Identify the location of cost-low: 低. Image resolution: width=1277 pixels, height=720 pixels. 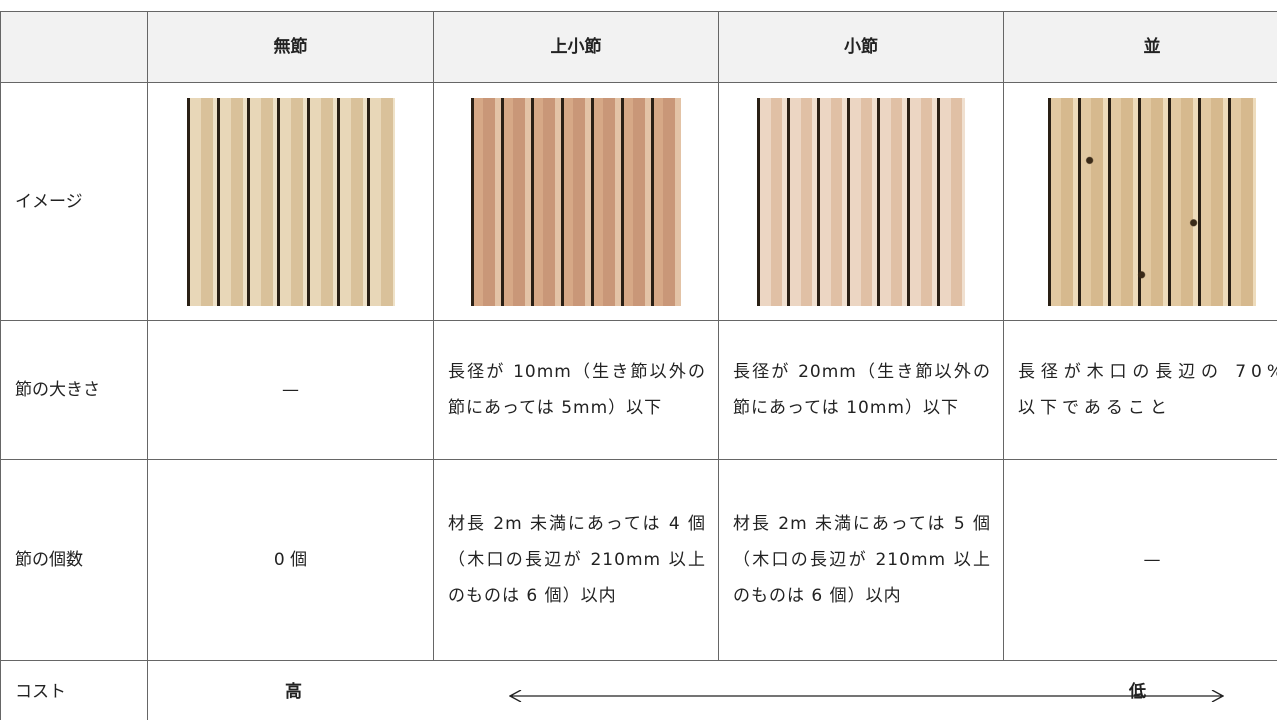
(1137, 692).